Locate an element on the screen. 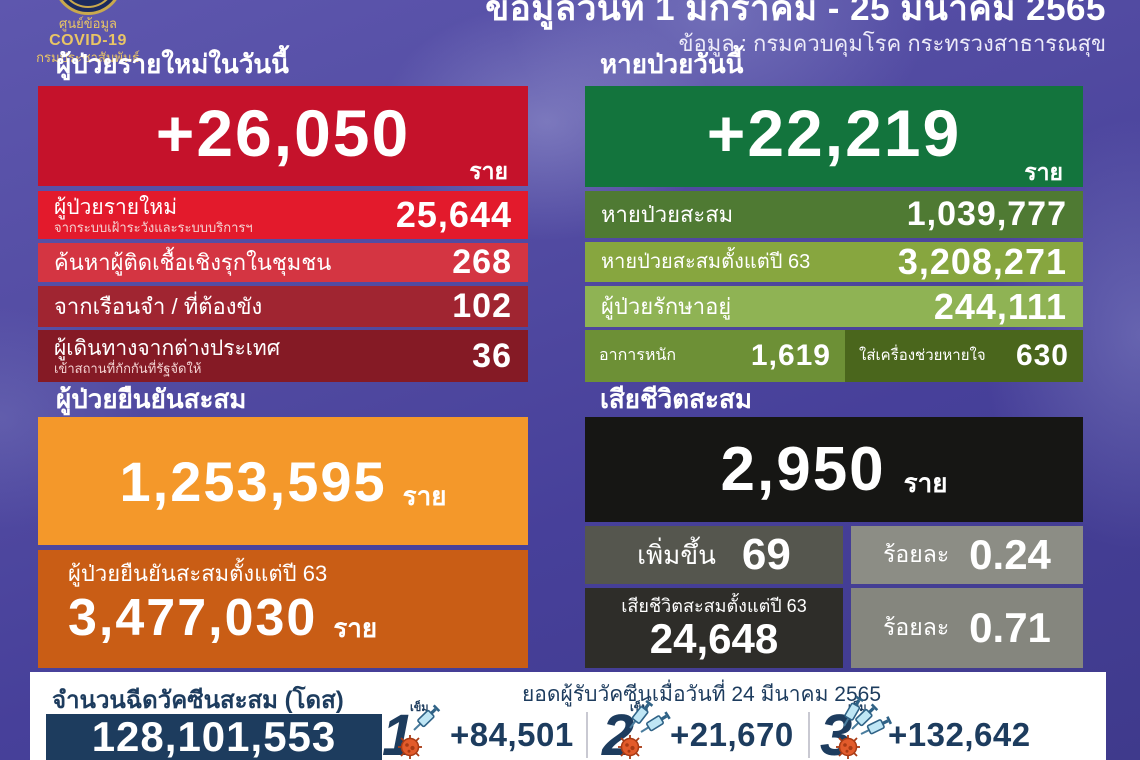 This screenshot has height=760, width=1140. recovered-row-in-treatment: ผู้ป่วยรักษาอยู่ 244,111 is located at coordinates (834, 306).